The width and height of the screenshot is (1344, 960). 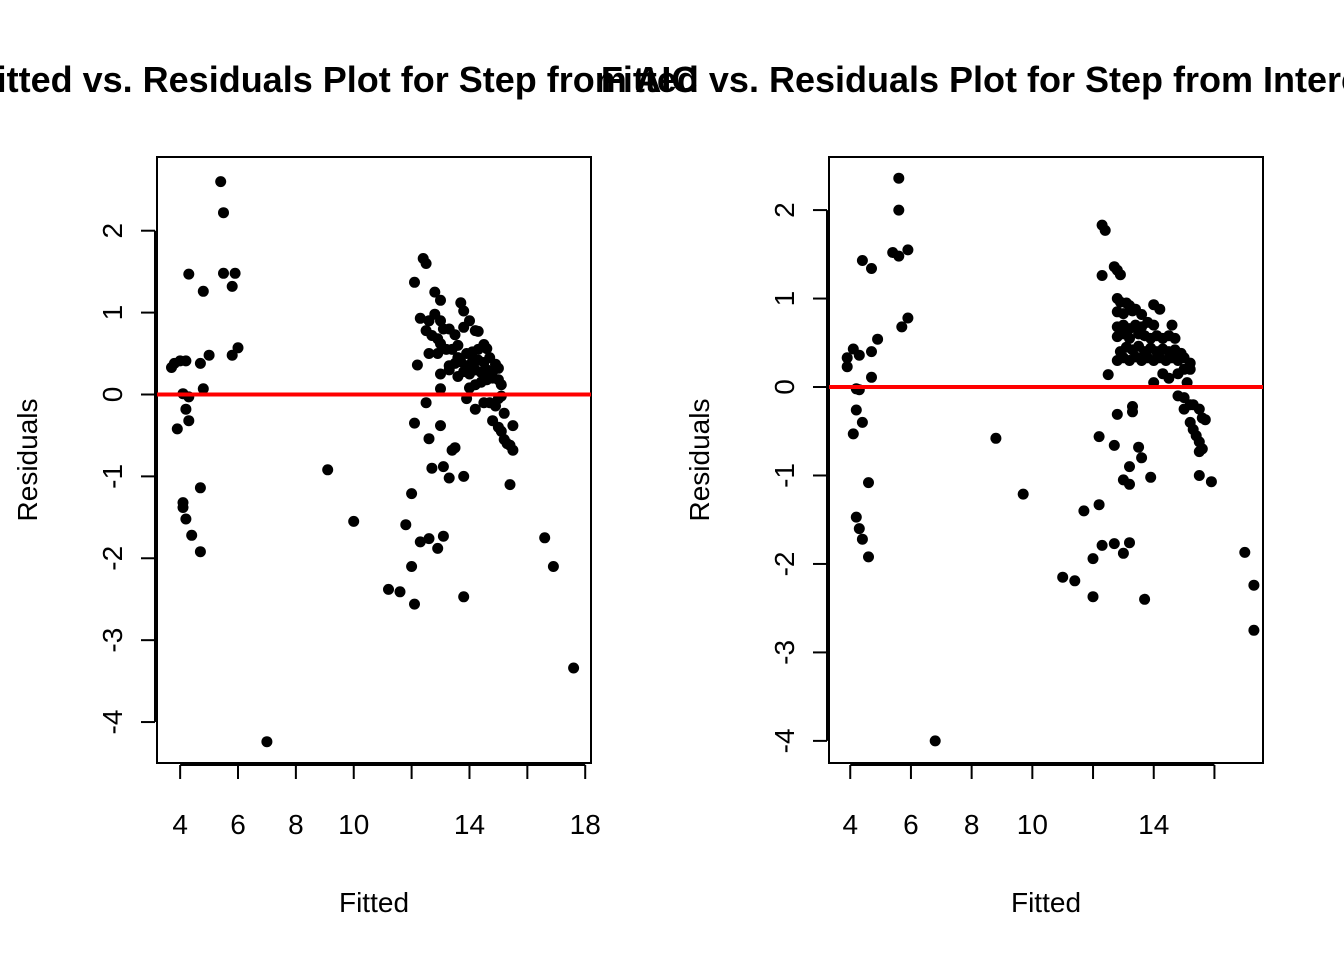 I want to click on y-tick-label: -1, so click(x=112, y=476).